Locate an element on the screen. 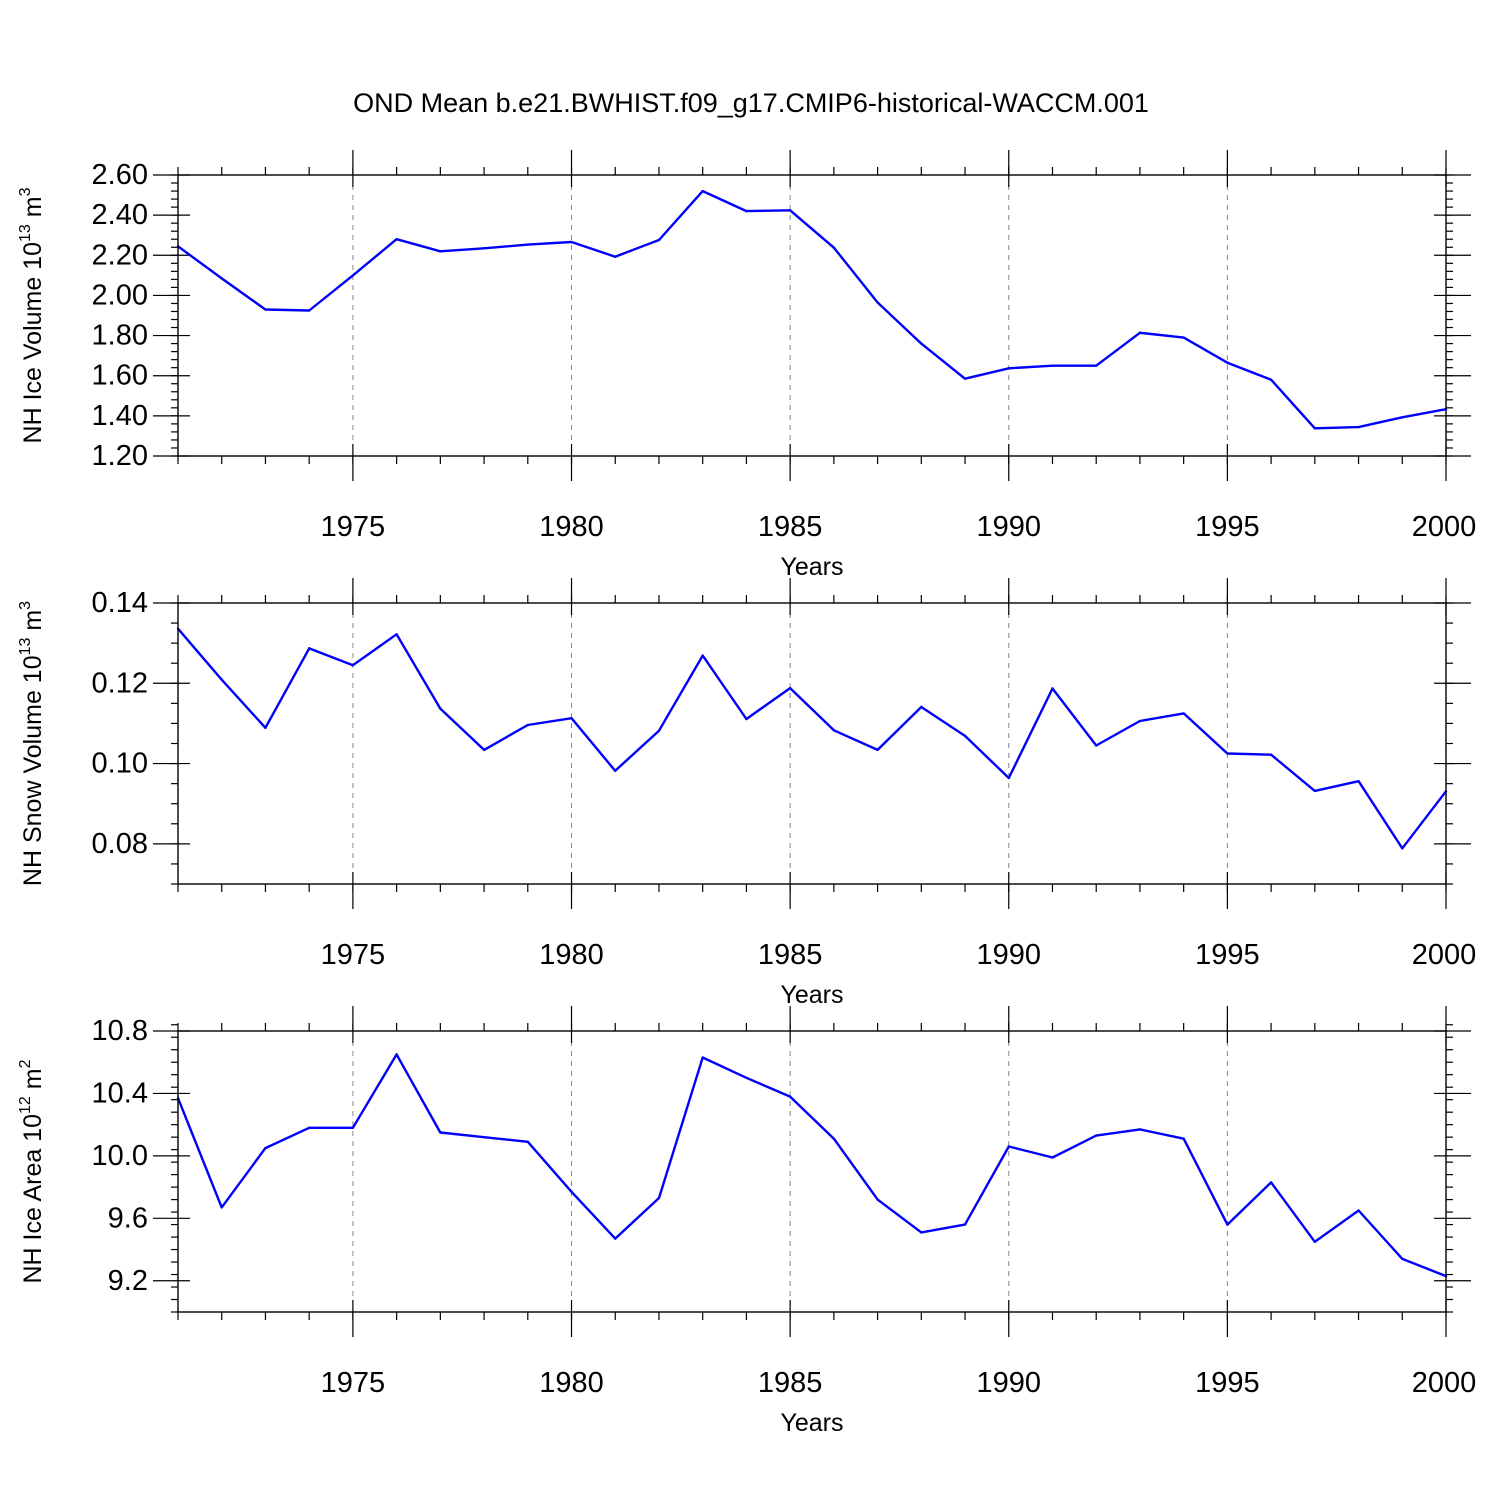 The image size is (1500, 1500). y-tick-label: 10.4 is located at coordinates (120, 1093).